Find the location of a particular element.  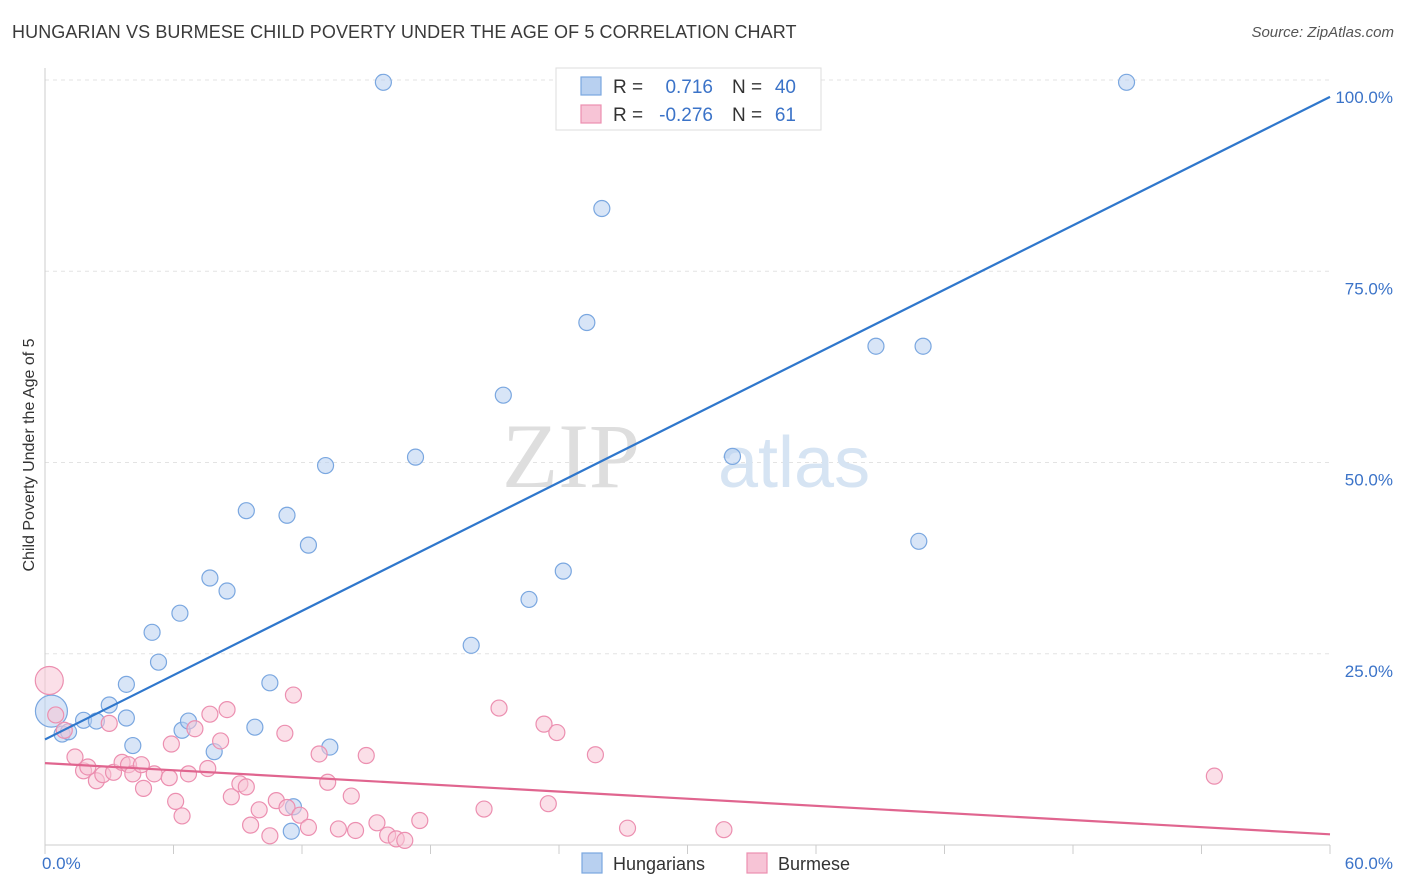

x-tick-label: 0.0% is located at coordinates (61, 863).